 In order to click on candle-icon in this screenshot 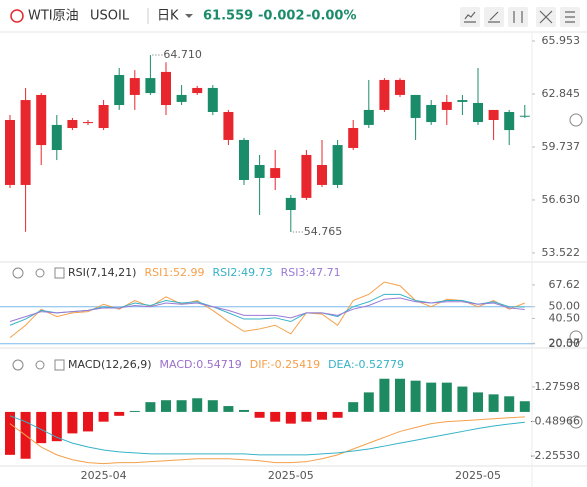, I will do `click(518, 17)`.